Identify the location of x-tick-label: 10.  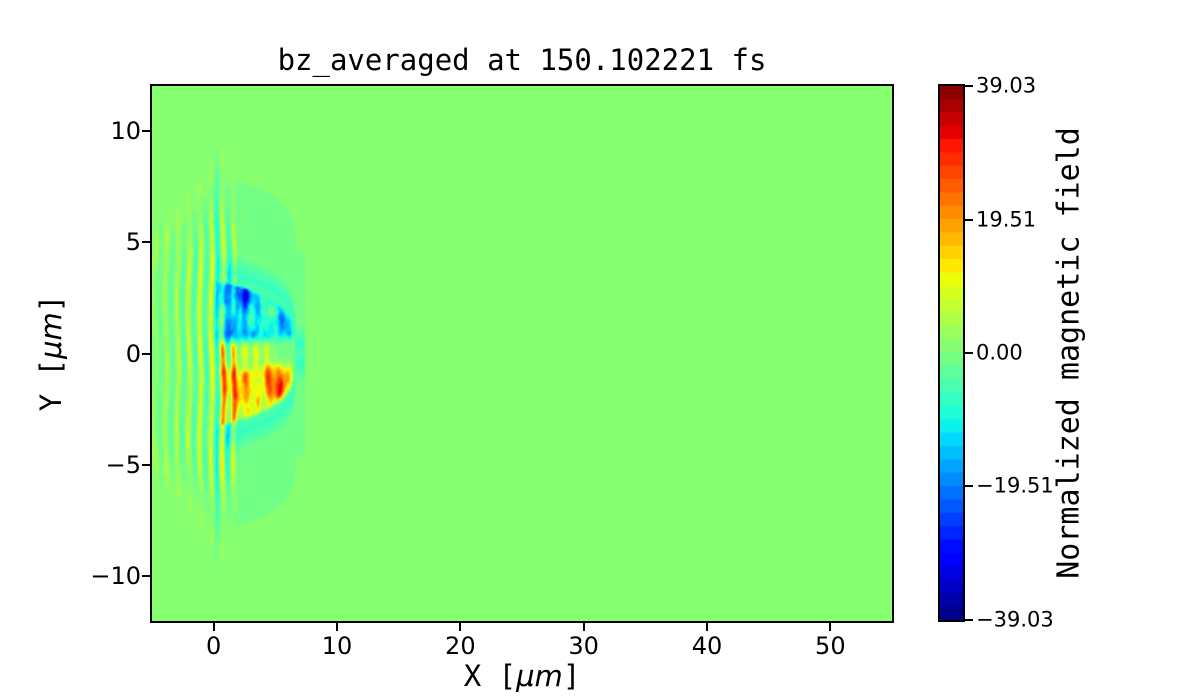
(337, 646).